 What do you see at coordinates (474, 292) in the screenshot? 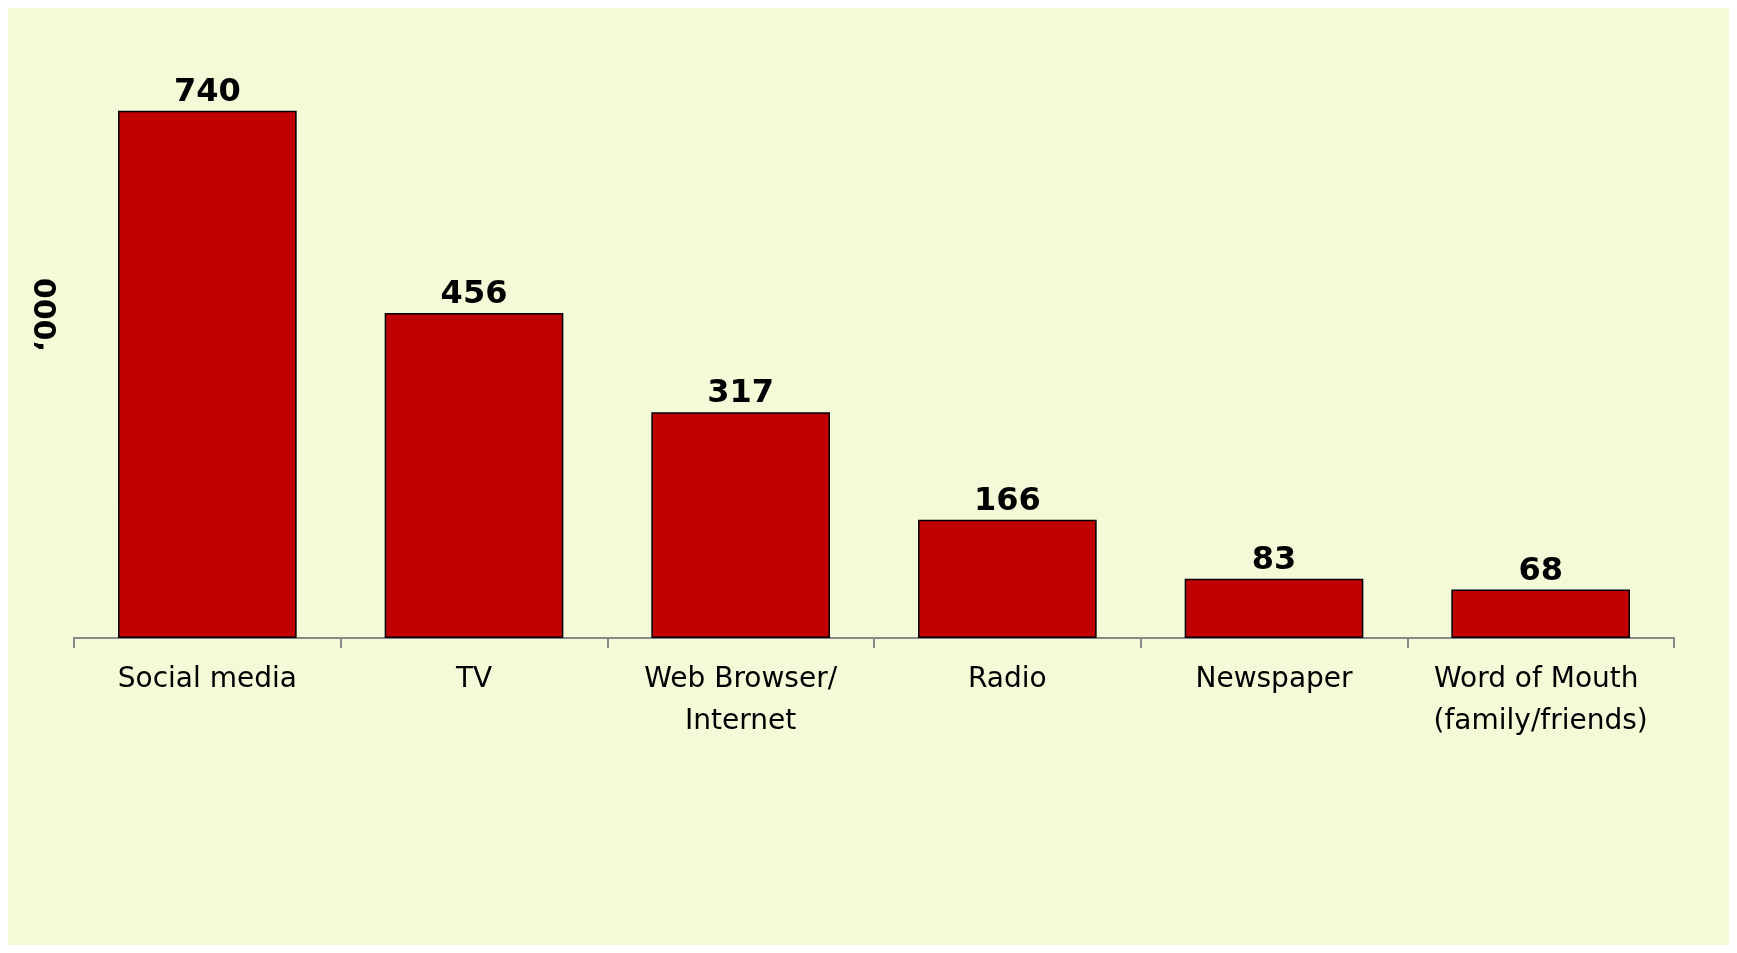
I see `data-label: 456` at bounding box center [474, 292].